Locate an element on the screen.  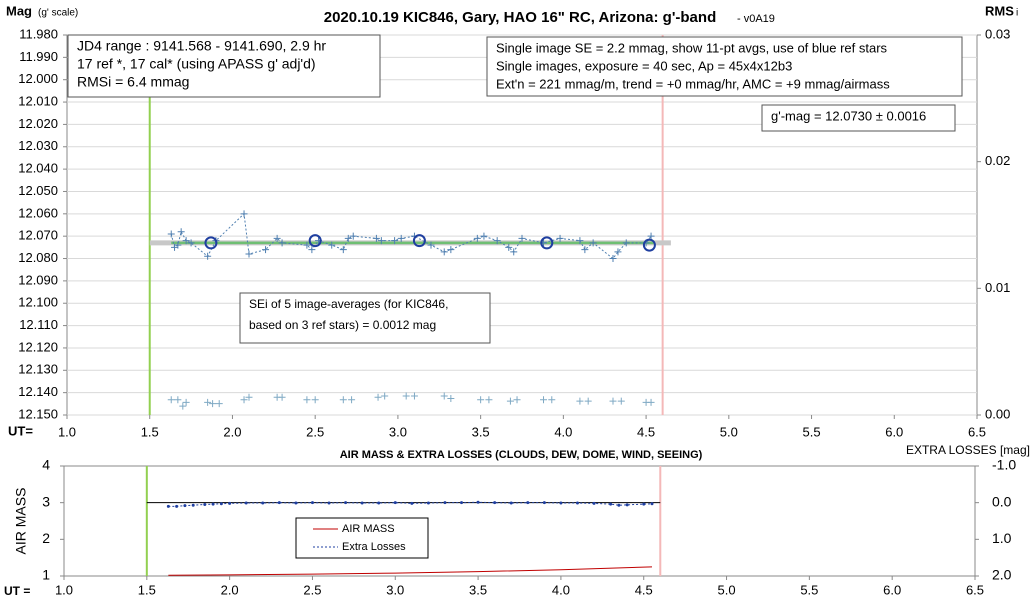
y2-tick-label: 0.0 is located at coordinates (1002, 501).